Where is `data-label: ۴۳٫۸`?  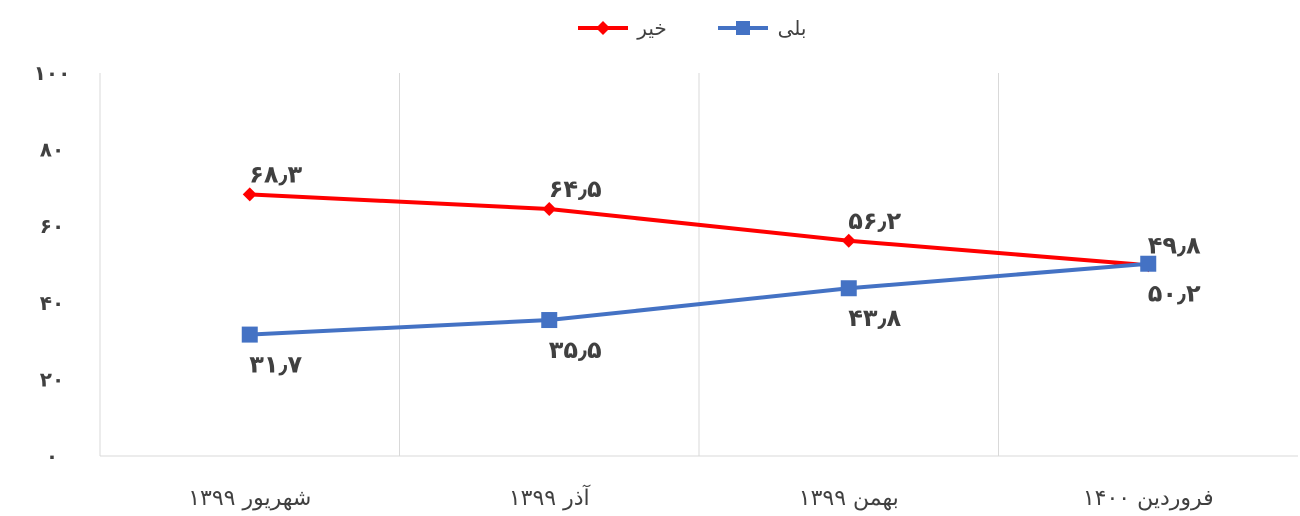 data-label: ۴۳٫۸ is located at coordinates (874, 318).